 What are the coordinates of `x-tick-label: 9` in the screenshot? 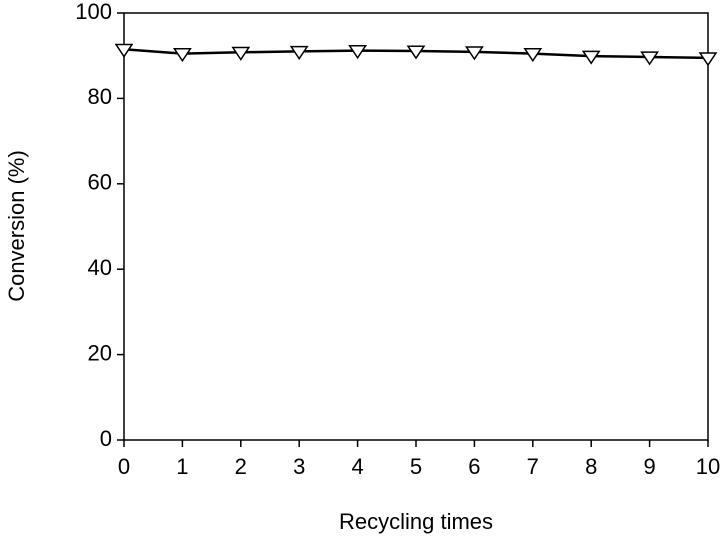 It's located at (649, 466).